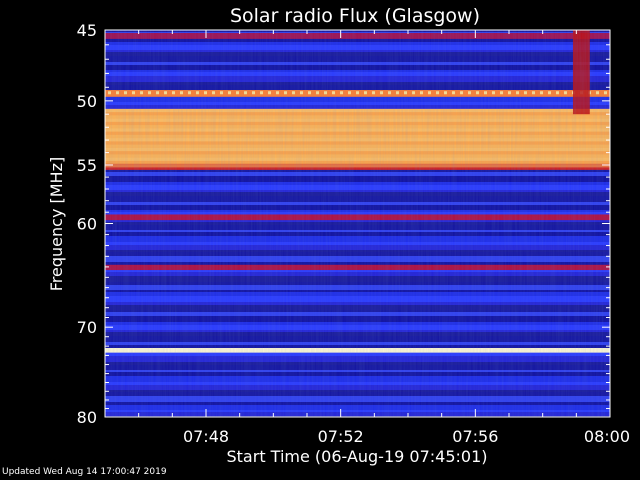  What do you see at coordinates (475, 436) in the screenshot?
I see `x-tick-label: 07:56` at bounding box center [475, 436].